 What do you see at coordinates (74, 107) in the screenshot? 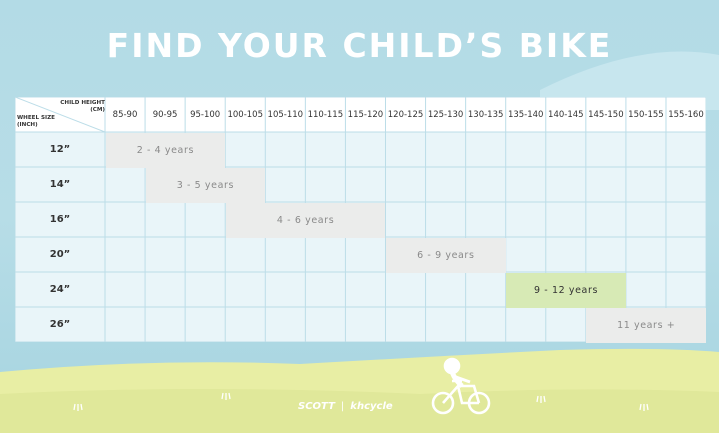
I see `child-height-header: CHILD HEIGHT (CM)` at bounding box center [74, 107].